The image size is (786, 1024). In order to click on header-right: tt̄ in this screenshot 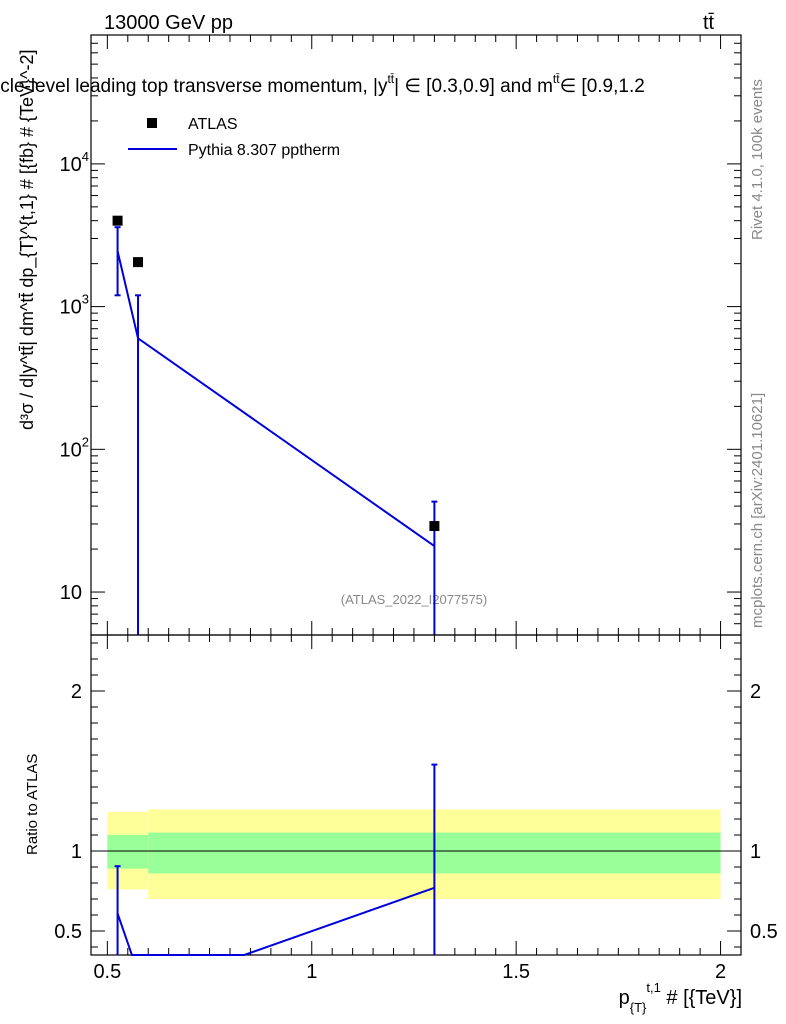, I will do `click(709, 23)`.